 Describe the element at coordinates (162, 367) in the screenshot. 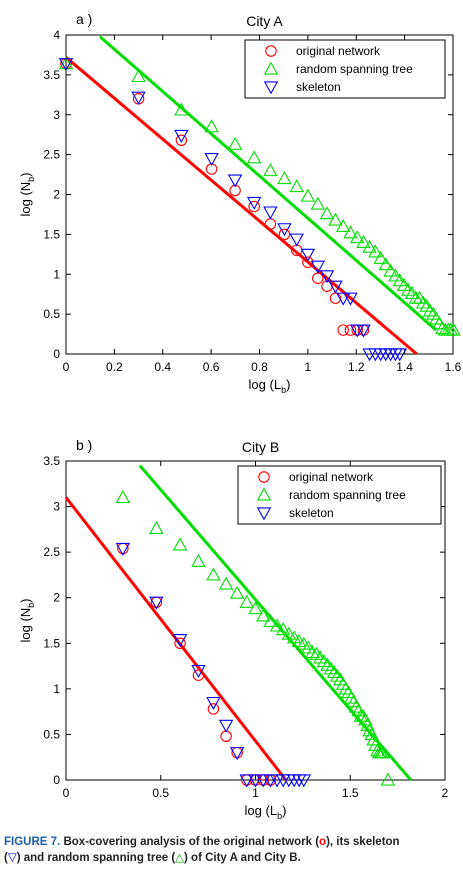

I see `x-tick-label: 0.4` at that location.